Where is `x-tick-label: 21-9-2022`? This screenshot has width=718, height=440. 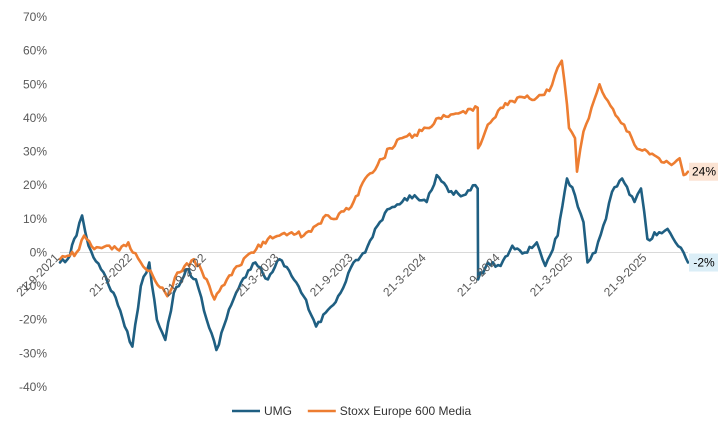 x-tick-label: 21-9-2022 is located at coordinates (184, 274).